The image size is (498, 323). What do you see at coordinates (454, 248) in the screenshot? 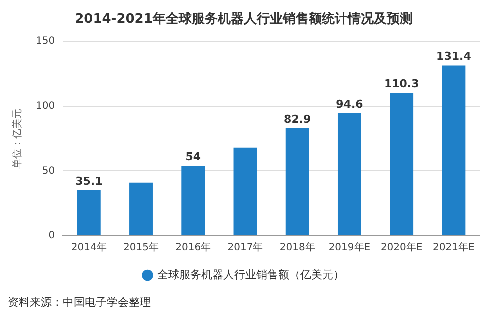
I see `x-tick-label: 2021年E` at bounding box center [454, 248].